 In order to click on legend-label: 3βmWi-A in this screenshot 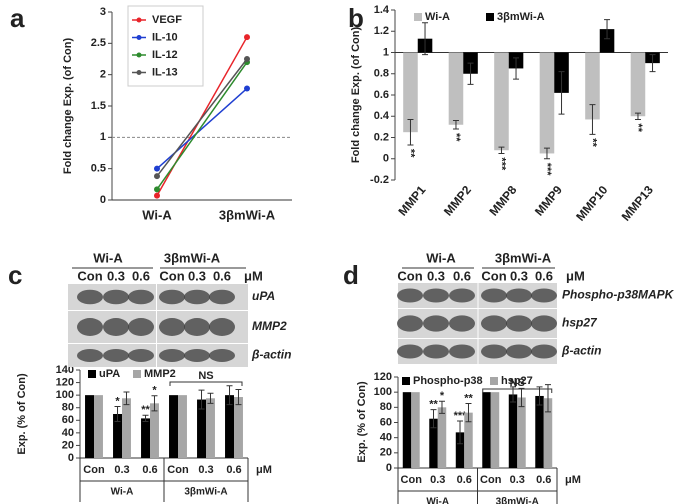, I will do `click(521, 17)`.